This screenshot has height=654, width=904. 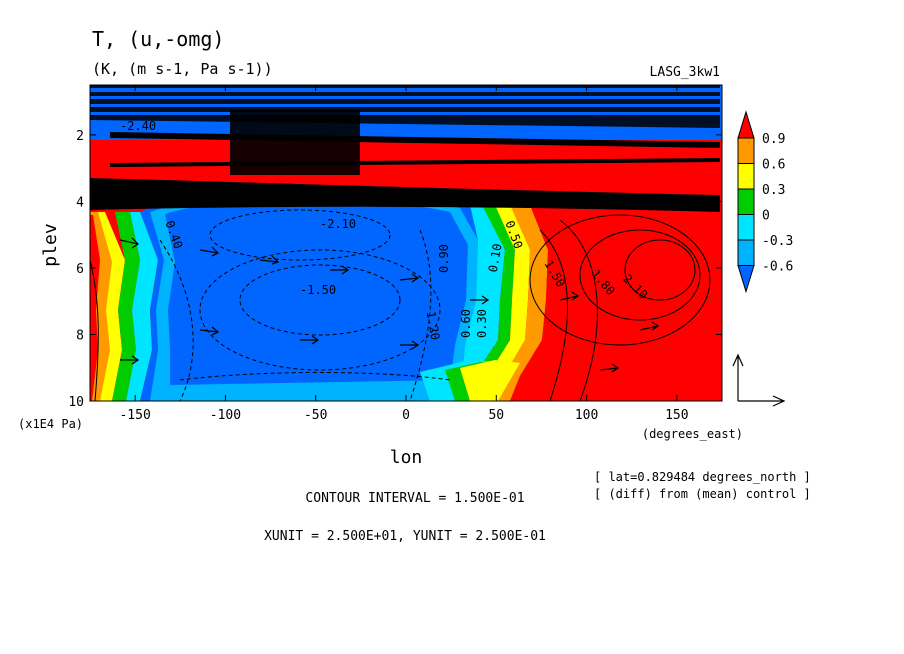 I want to click on y-tick-label: 2, so click(x=80, y=136).